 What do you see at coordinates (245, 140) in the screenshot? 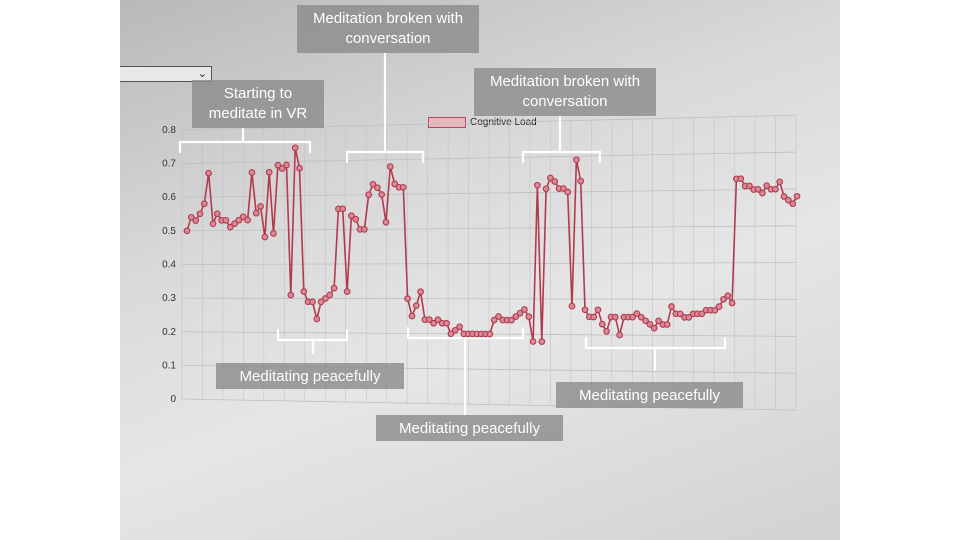
I see `bracket-starting` at bounding box center [245, 140].